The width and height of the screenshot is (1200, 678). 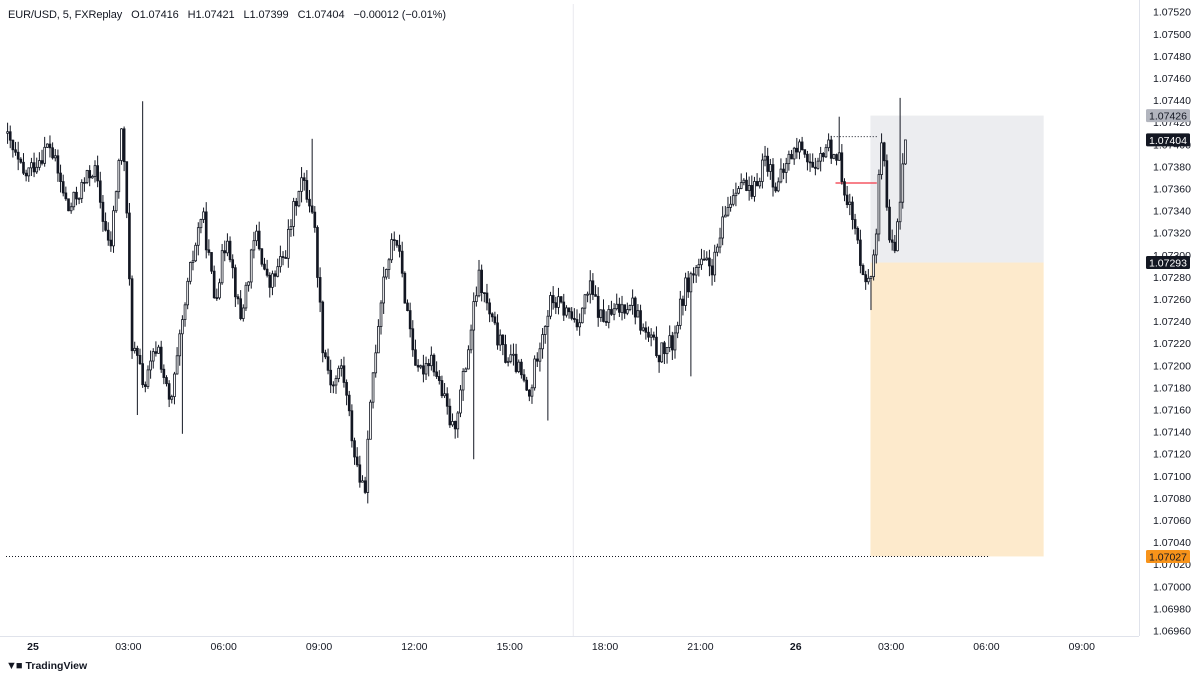 What do you see at coordinates (796, 647) in the screenshot?
I see `time-tick-label: 26` at bounding box center [796, 647].